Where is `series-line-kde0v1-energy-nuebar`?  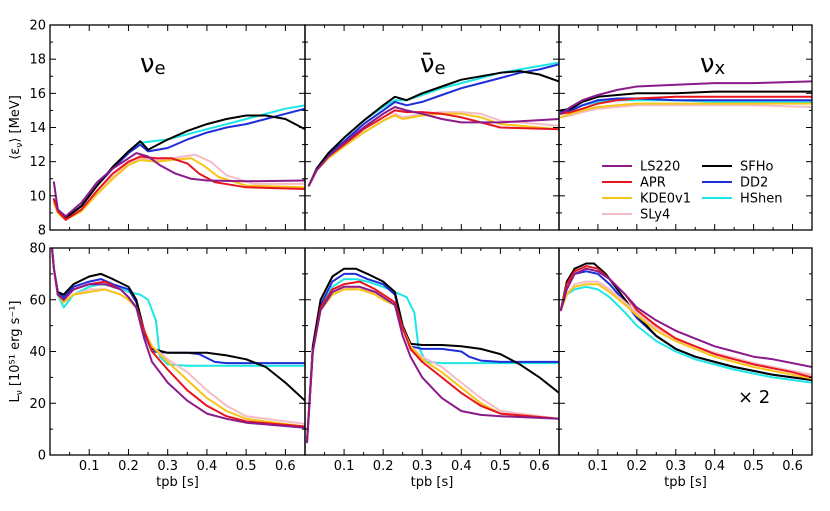 series-line-kde0v1-energy-nuebar is located at coordinates (433, 149).